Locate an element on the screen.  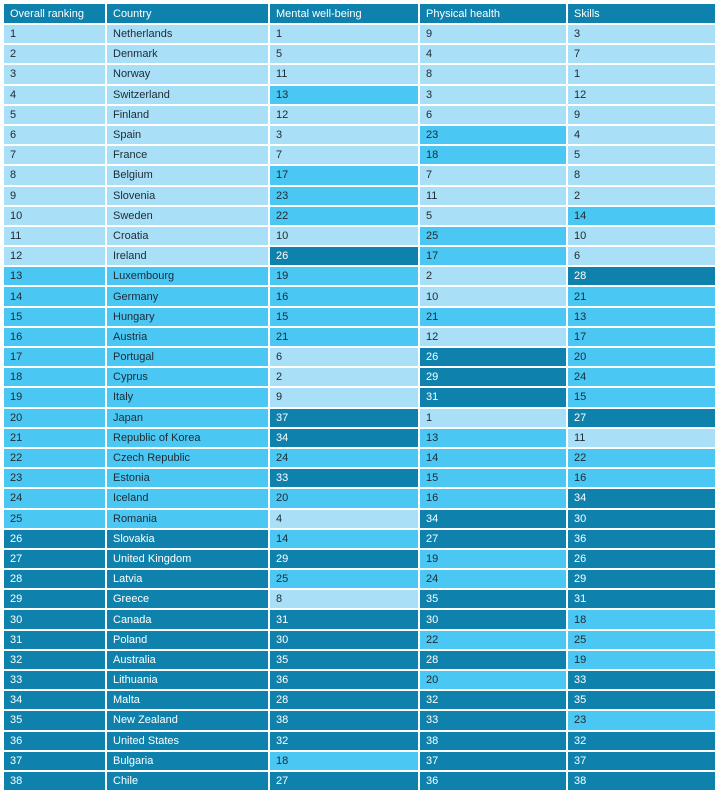
table-row: 29 Greece 8 35 31 is located at coordinates (359, 599).